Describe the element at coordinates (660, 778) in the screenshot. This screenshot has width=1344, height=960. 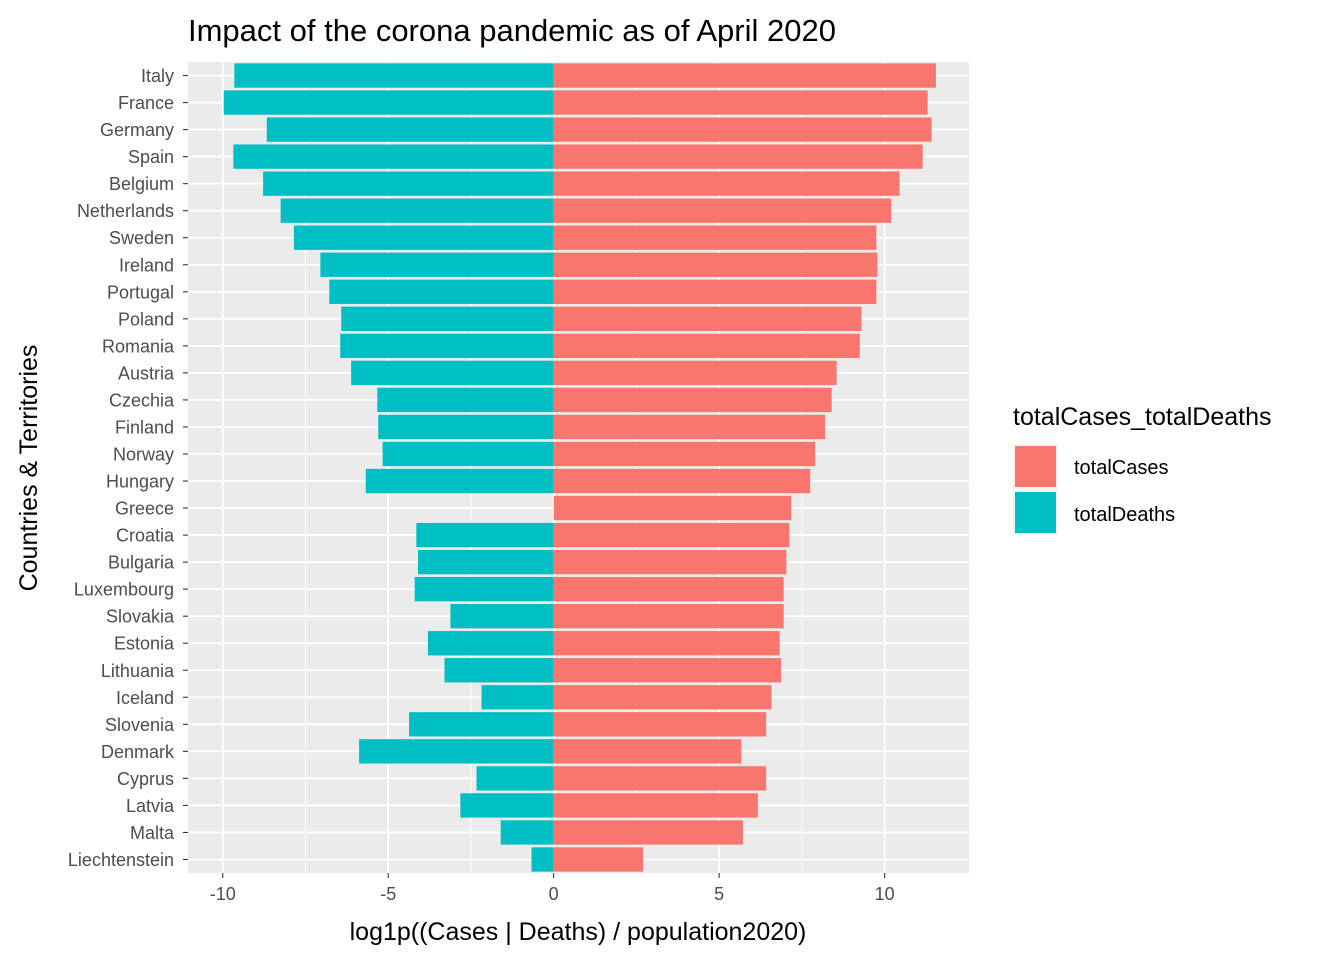
I see `bar-totalcases-cyprus` at that location.